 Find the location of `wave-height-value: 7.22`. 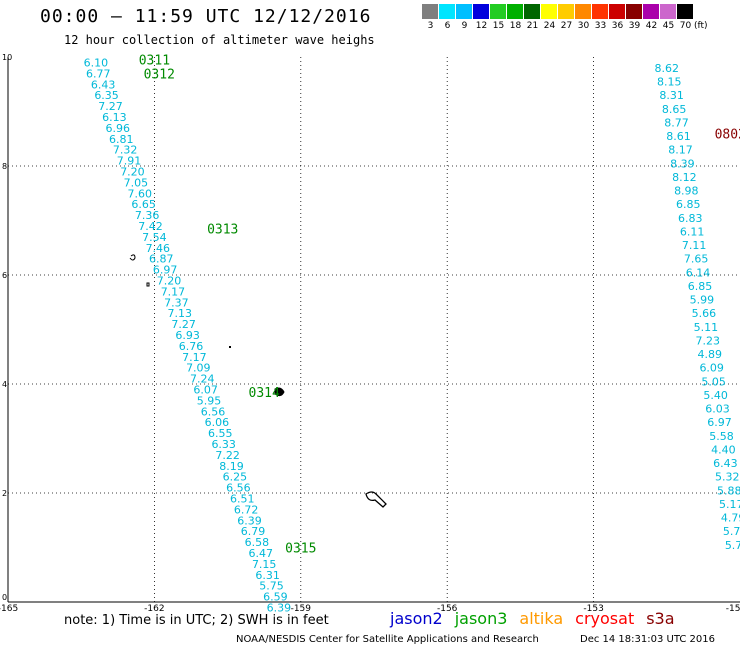

wave-height-value: 7.22 is located at coordinates (227, 455).